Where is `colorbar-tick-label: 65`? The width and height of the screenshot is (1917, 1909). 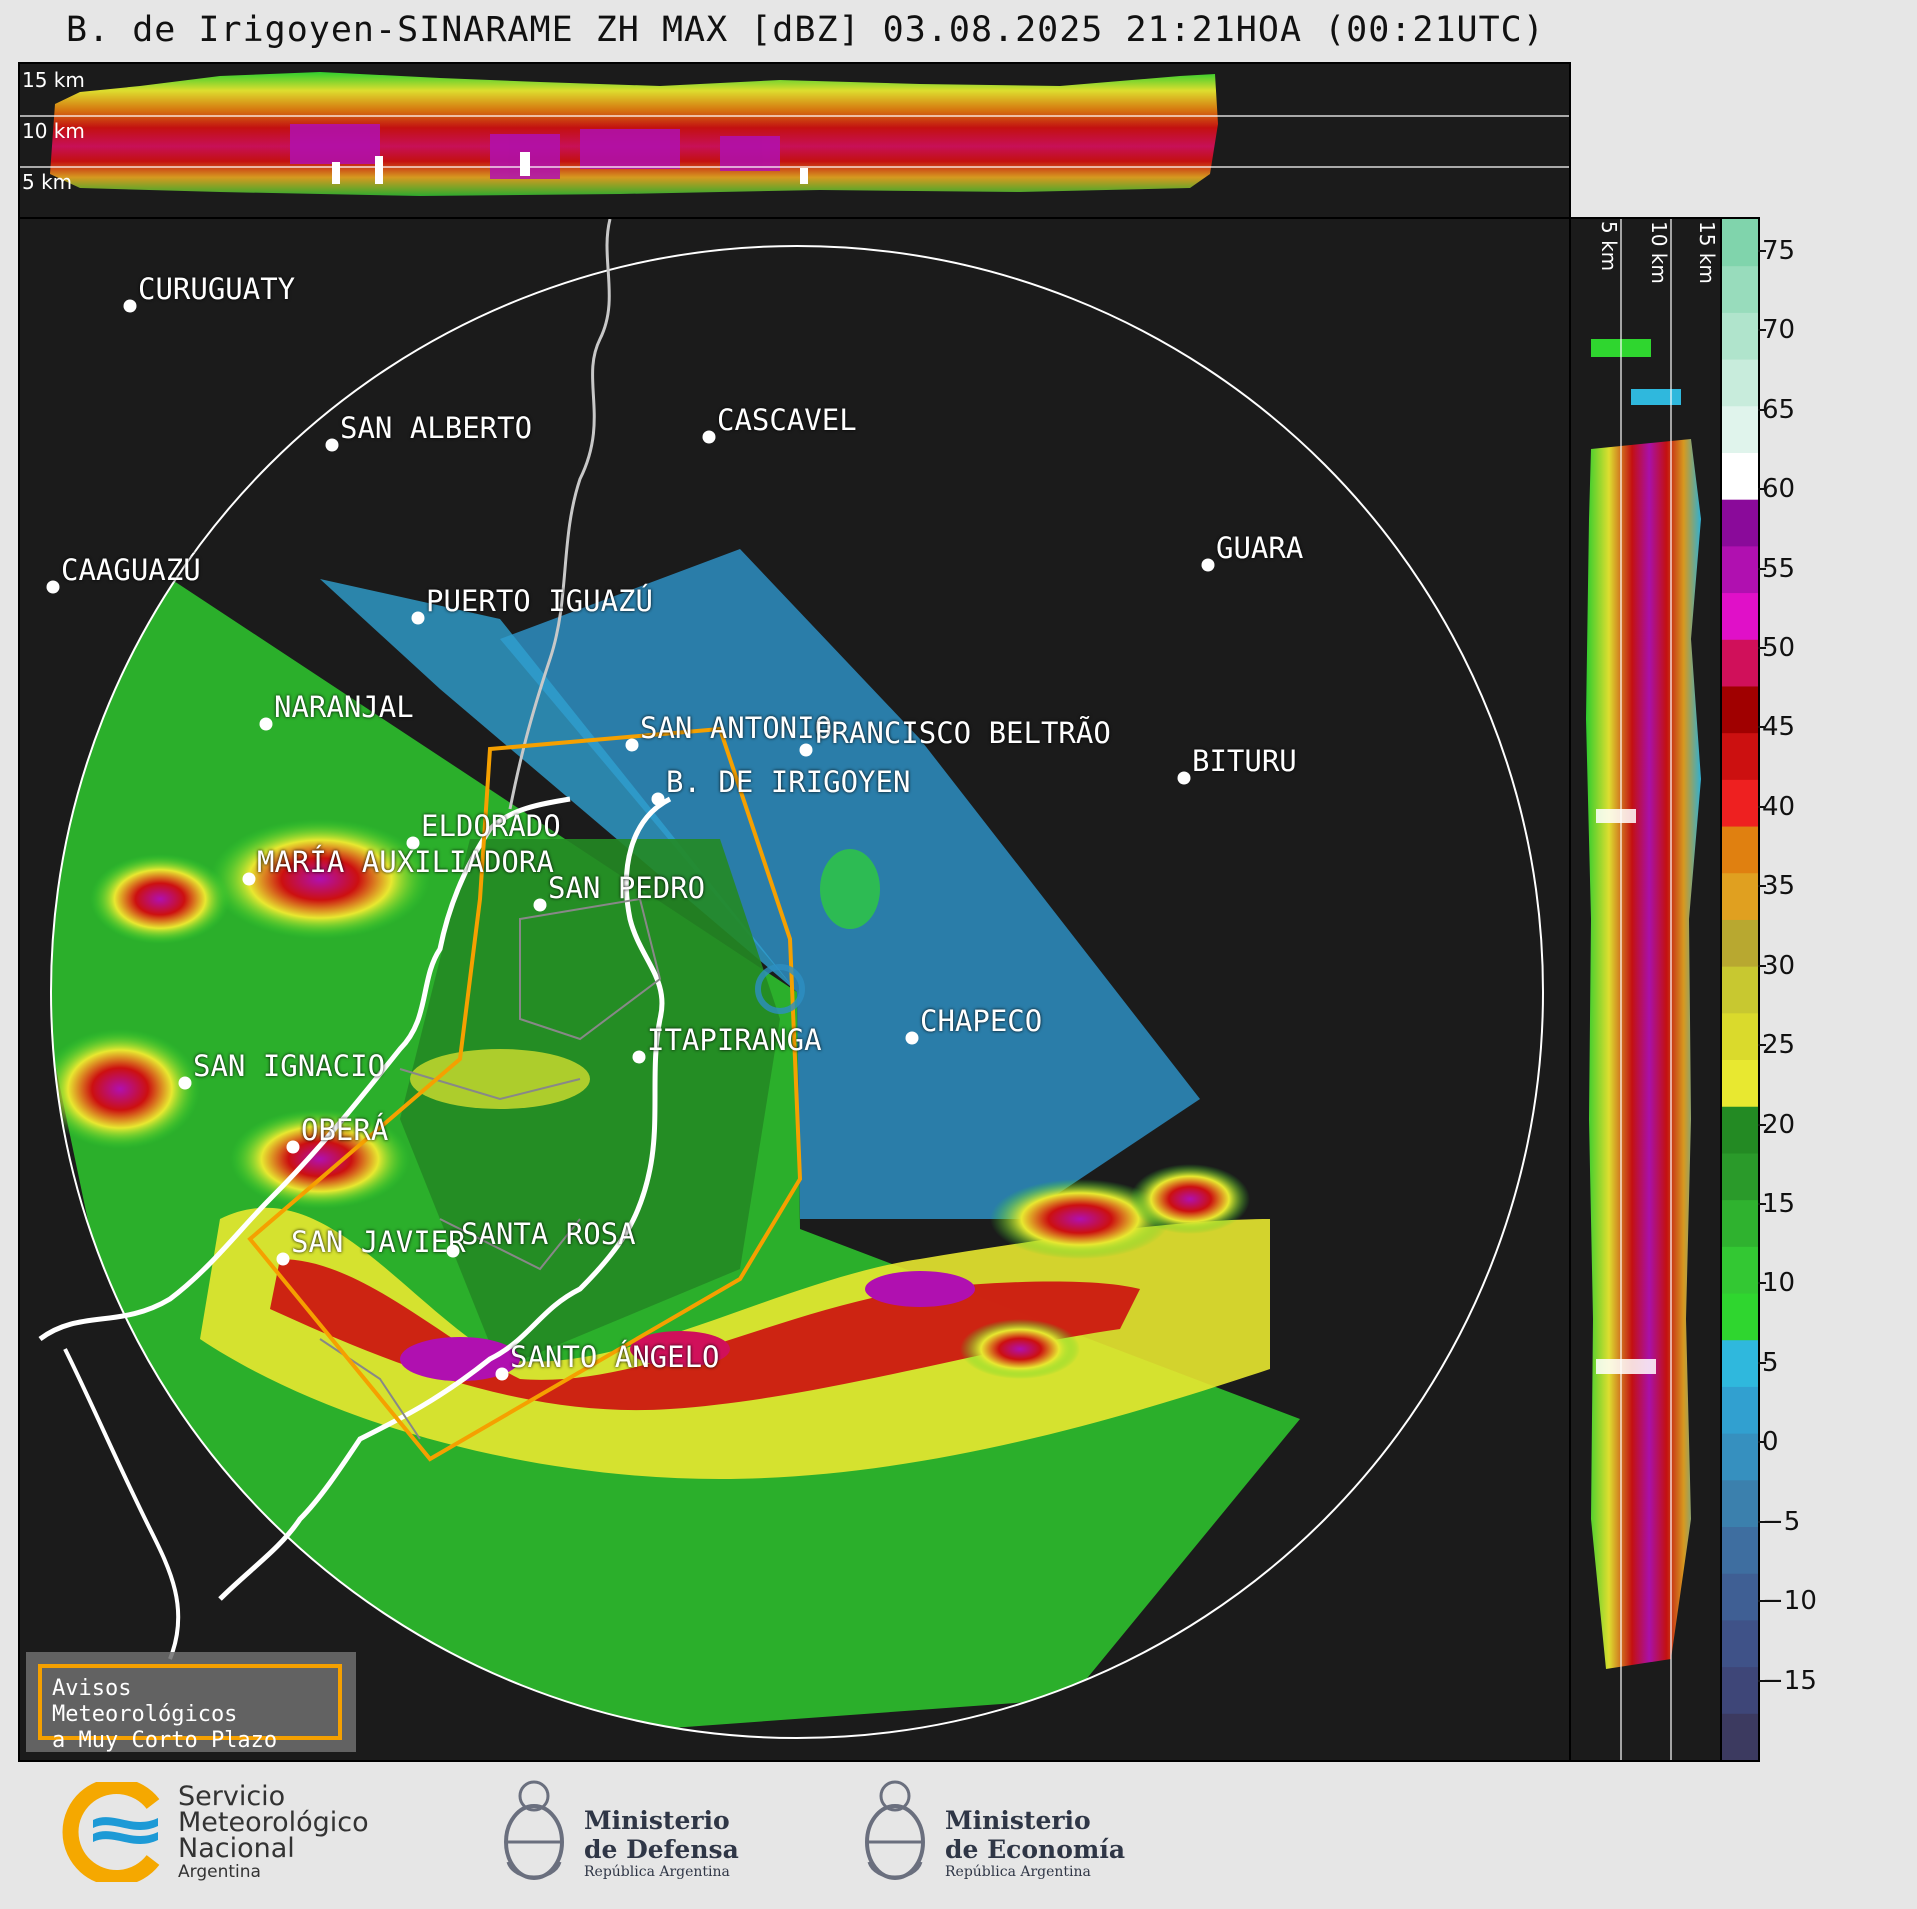
colorbar-tick-label: 65 is located at coordinates (1779, 409).